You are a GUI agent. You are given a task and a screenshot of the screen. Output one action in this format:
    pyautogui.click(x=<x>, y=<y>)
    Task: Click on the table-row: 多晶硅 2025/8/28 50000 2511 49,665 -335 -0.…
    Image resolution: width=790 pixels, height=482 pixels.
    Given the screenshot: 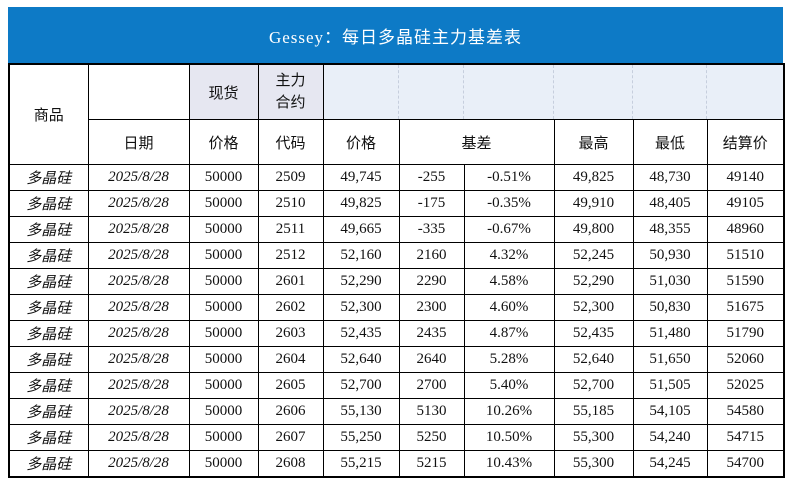 What is the action you would take?
    pyautogui.click(x=396, y=229)
    